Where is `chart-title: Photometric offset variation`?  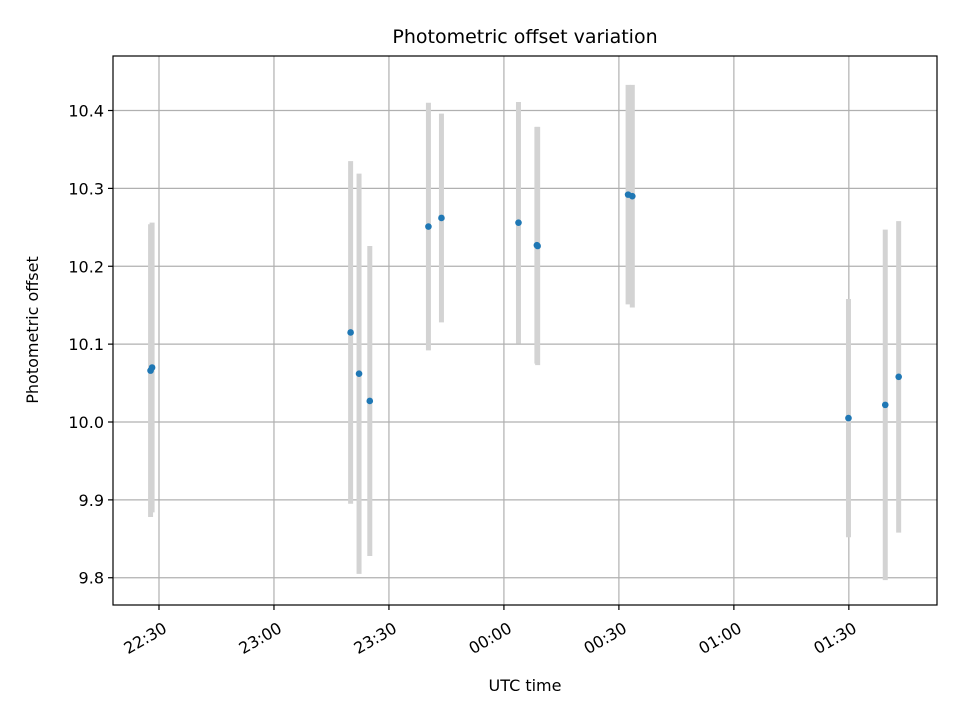 chart-title: Photometric offset variation is located at coordinates (524, 37).